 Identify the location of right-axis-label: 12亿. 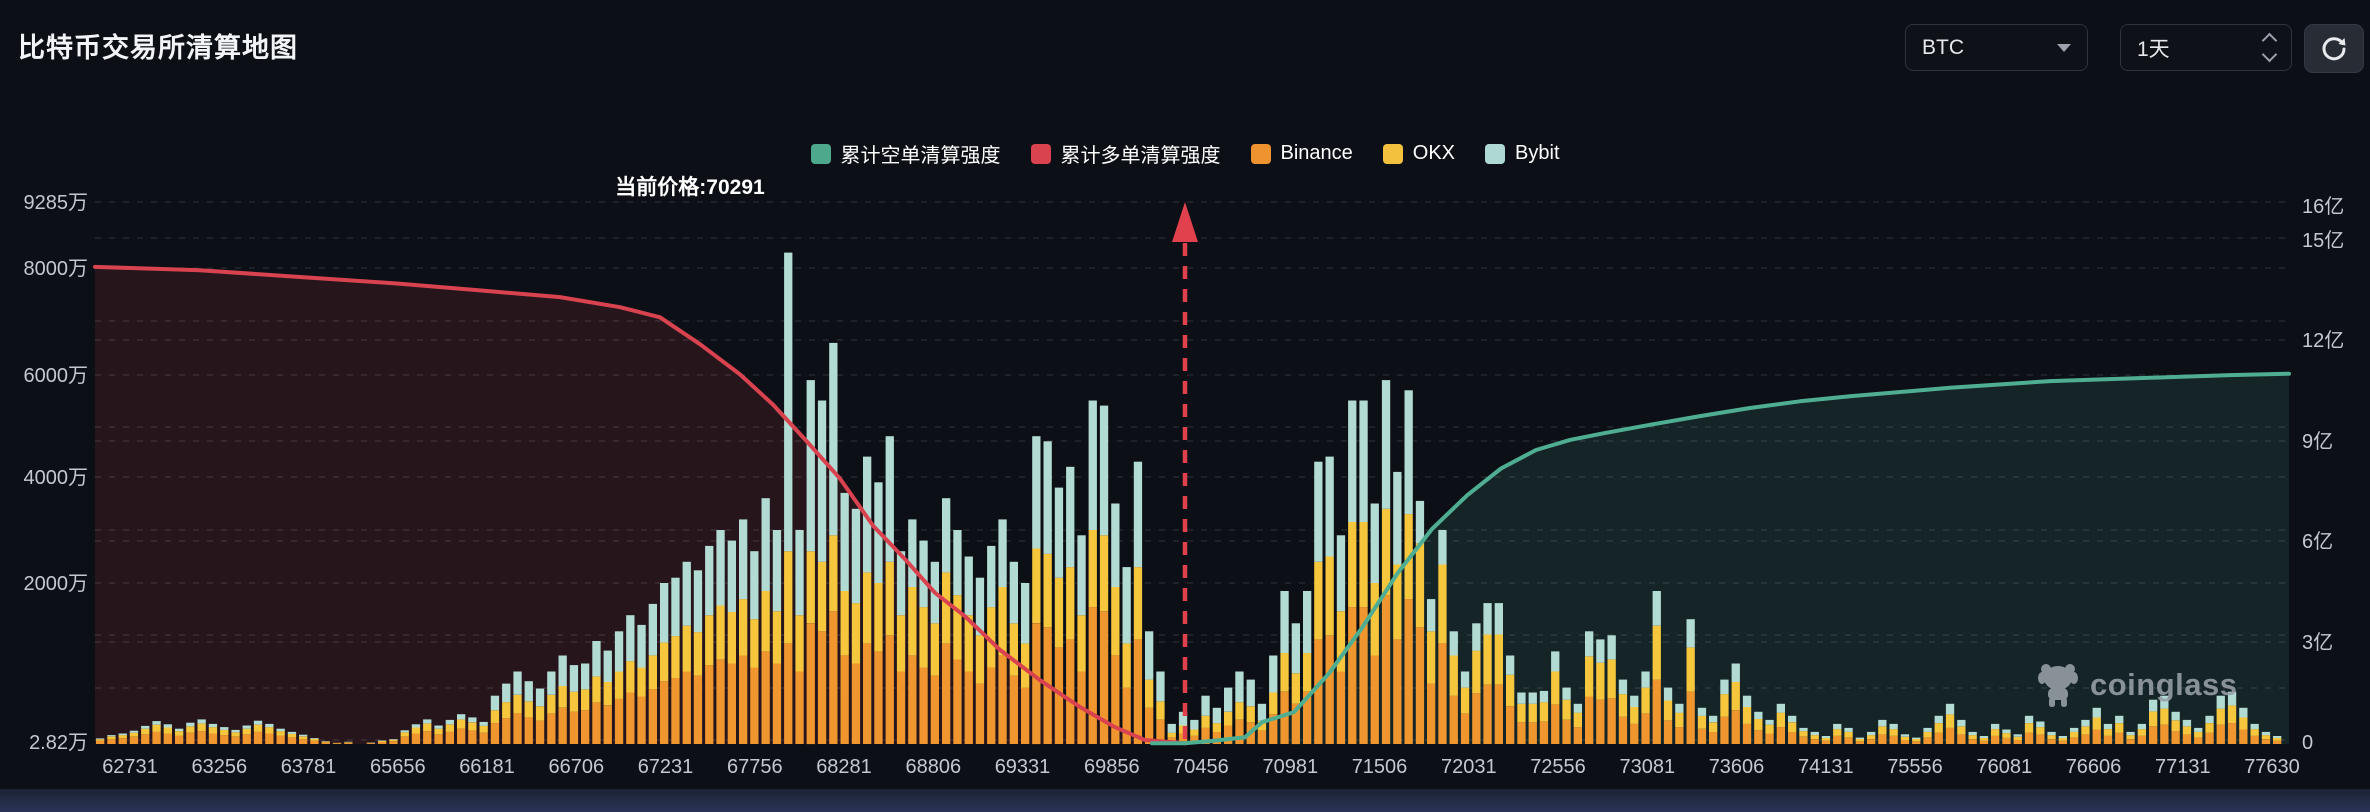
(2323, 340).